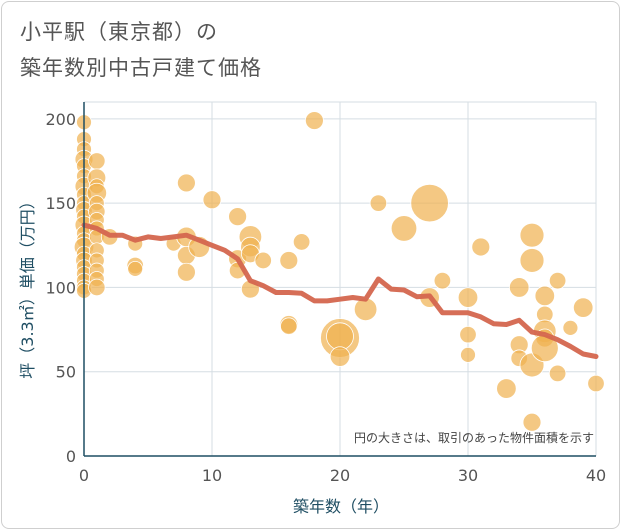  Describe the element at coordinates (60, 203) in the screenshot. I see `y-tick-label: 150` at that location.